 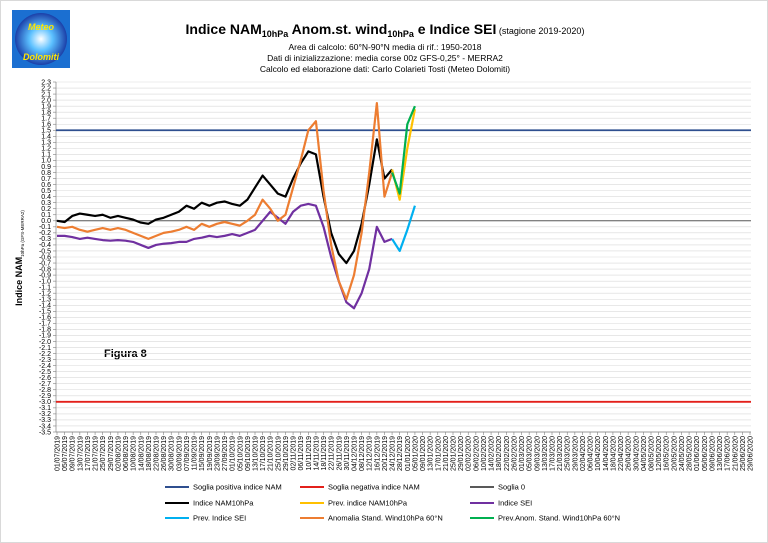 What do you see at coordinates (355, 453) in the screenshot?
I see `x-tick-label: 04/12/2019` at bounding box center [355, 453].